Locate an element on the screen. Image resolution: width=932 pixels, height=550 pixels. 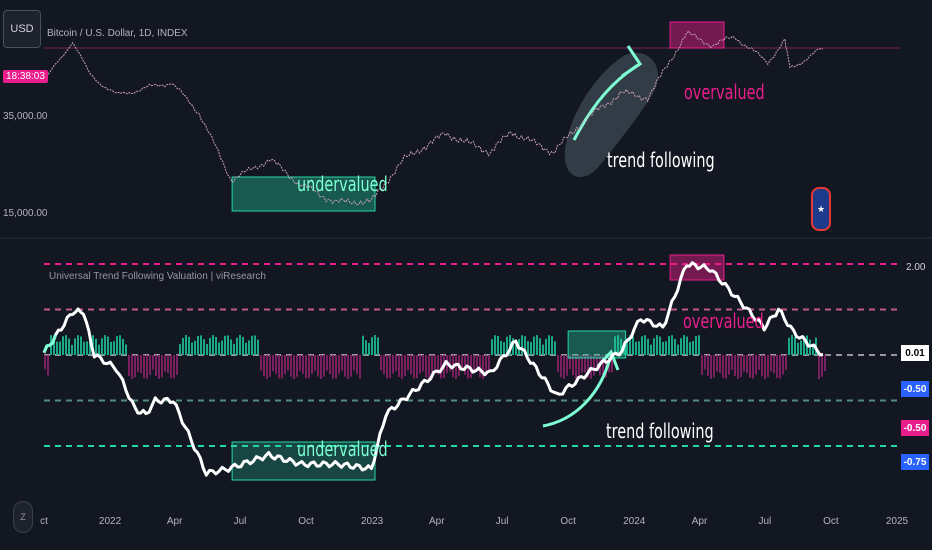
time-axis-label: 2024 is located at coordinates (634, 521).